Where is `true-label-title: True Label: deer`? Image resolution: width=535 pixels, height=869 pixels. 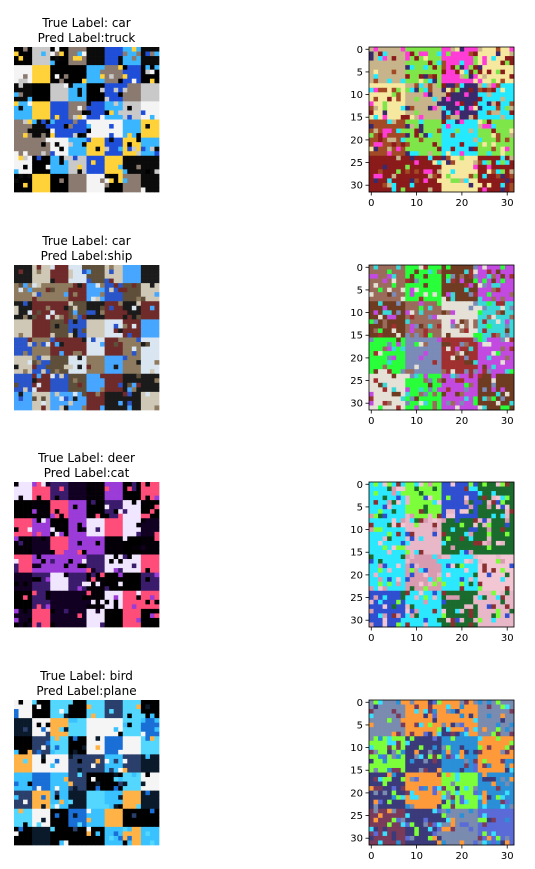 true-label-title: True Label: deer is located at coordinates (86, 458).